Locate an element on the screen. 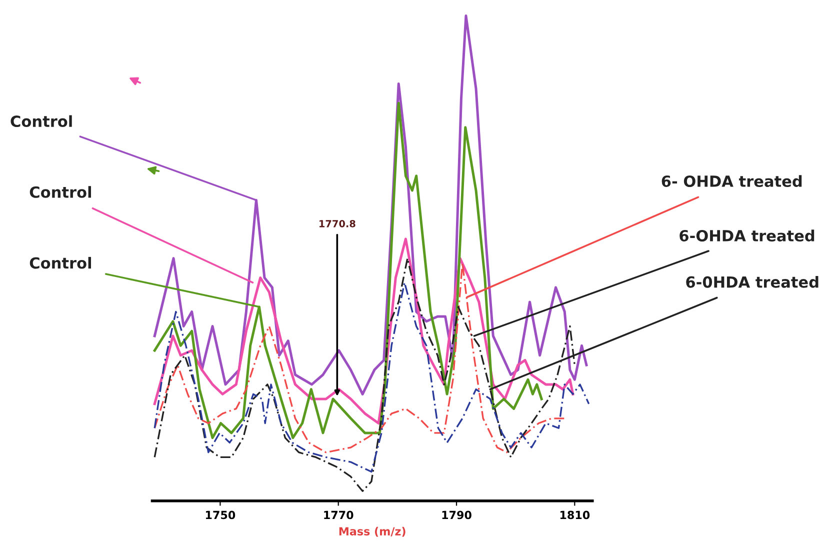 This screenshot has height=545, width=832. x-tick-label: 1770 is located at coordinates (339, 515).